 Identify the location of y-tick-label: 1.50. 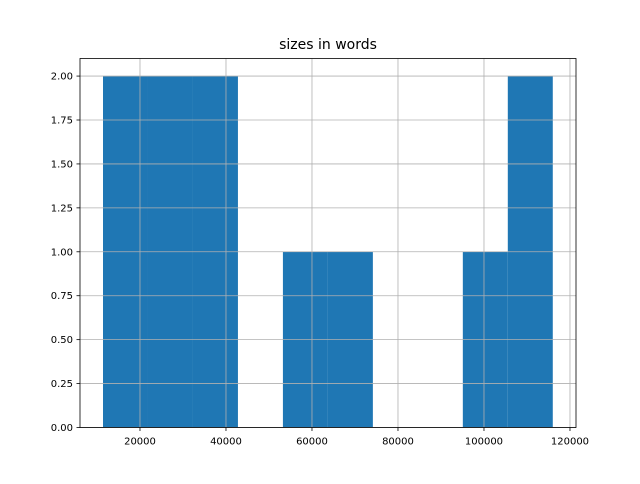
(62, 164).